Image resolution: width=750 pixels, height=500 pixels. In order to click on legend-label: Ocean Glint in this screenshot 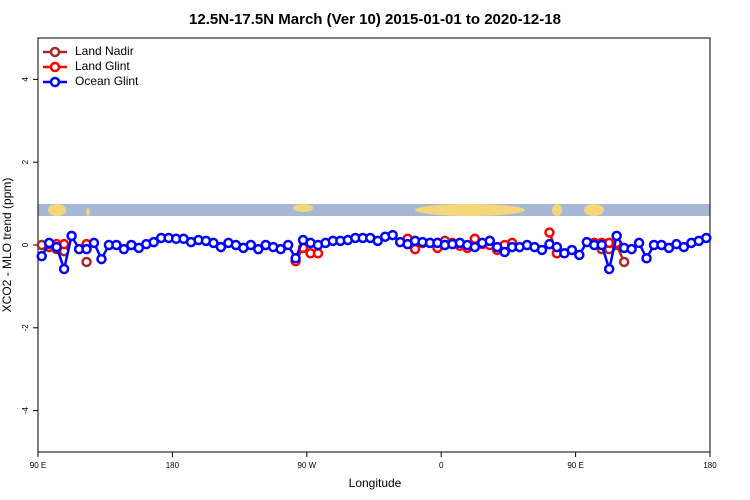, I will do `click(107, 81)`.